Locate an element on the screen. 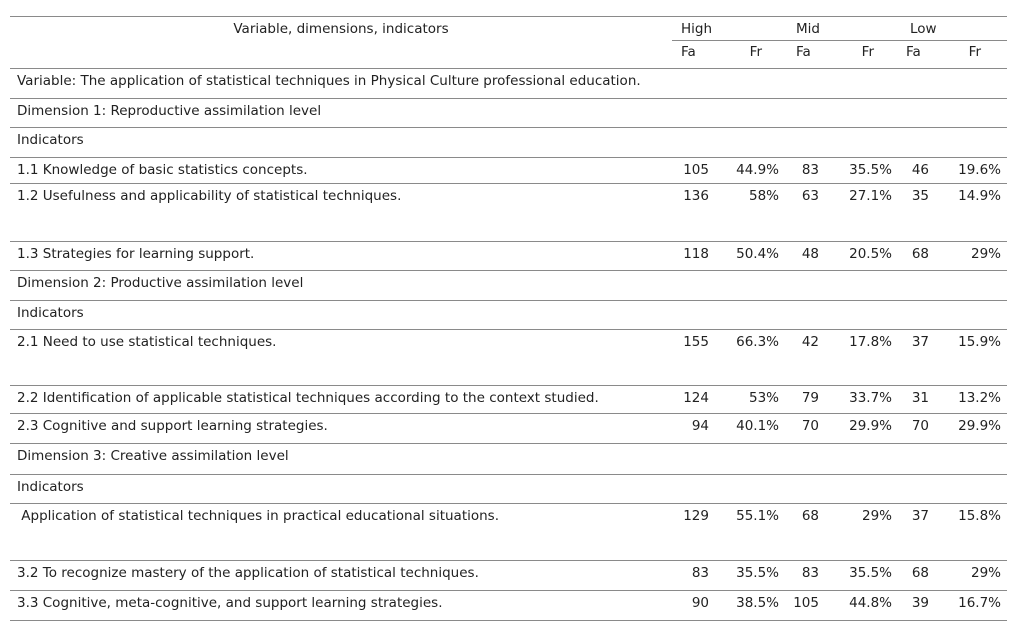 The width and height of the screenshot is (1018, 625). cell-low-fa: 46 is located at coordinates (916, 170).